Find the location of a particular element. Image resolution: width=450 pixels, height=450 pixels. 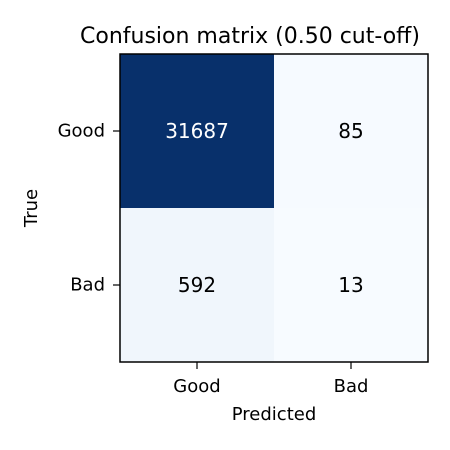

x-tick-group: Good Bad is located at coordinates (270, 379).